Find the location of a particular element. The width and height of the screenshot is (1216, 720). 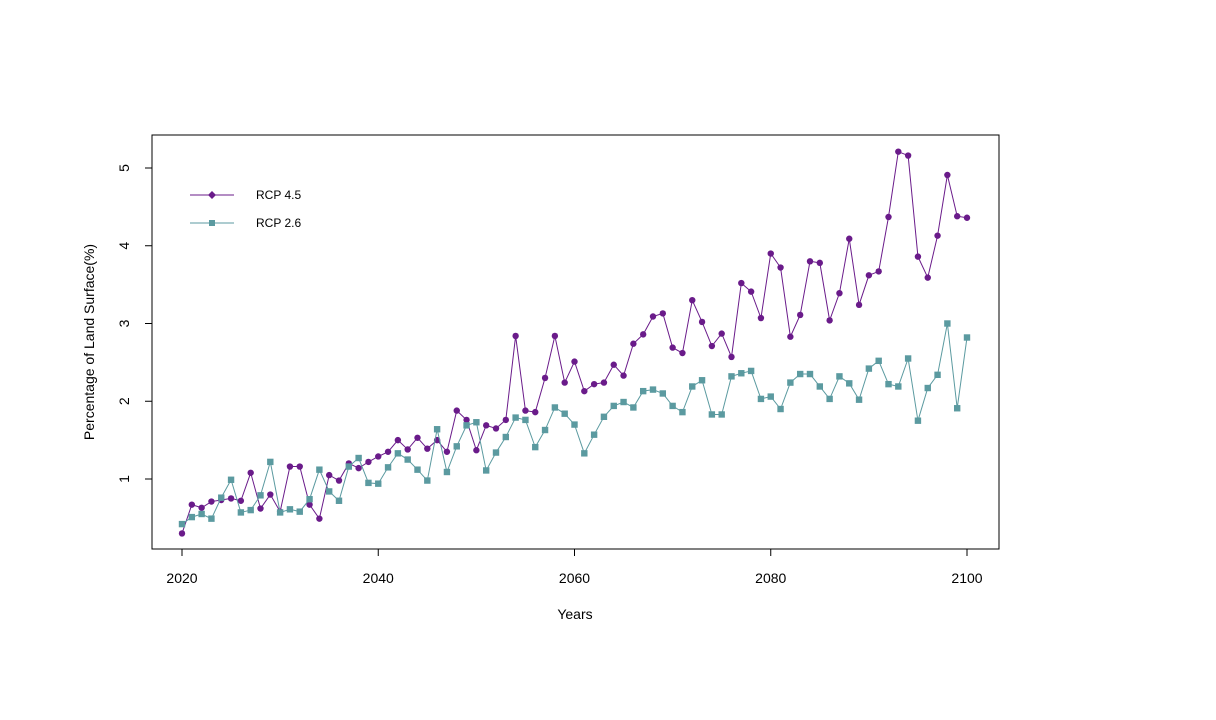

legend-marker-rcp26 is located at coordinates (212, 223).